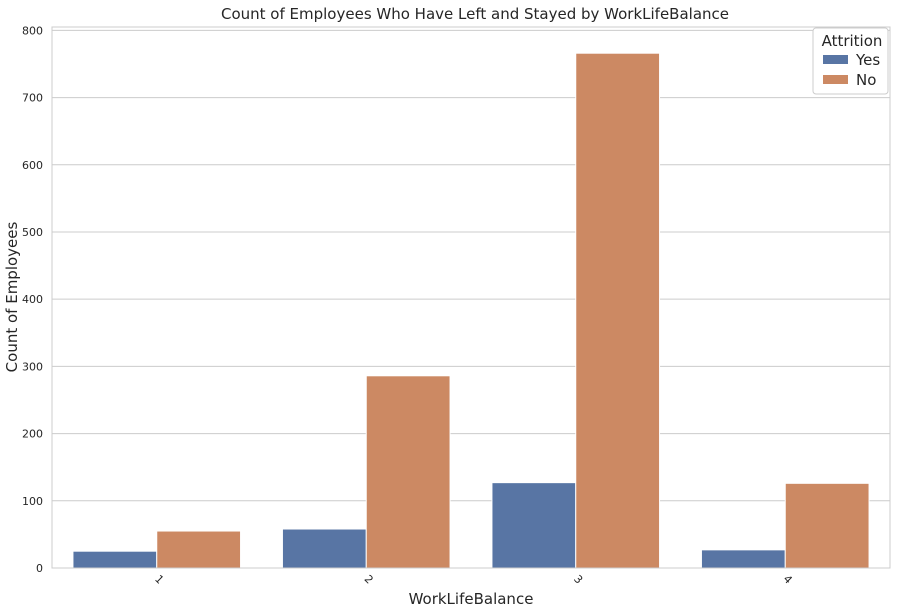 The height and width of the screenshot is (614, 903). What do you see at coordinates (32, 98) in the screenshot?
I see `y-tick-label: 700` at bounding box center [32, 98].